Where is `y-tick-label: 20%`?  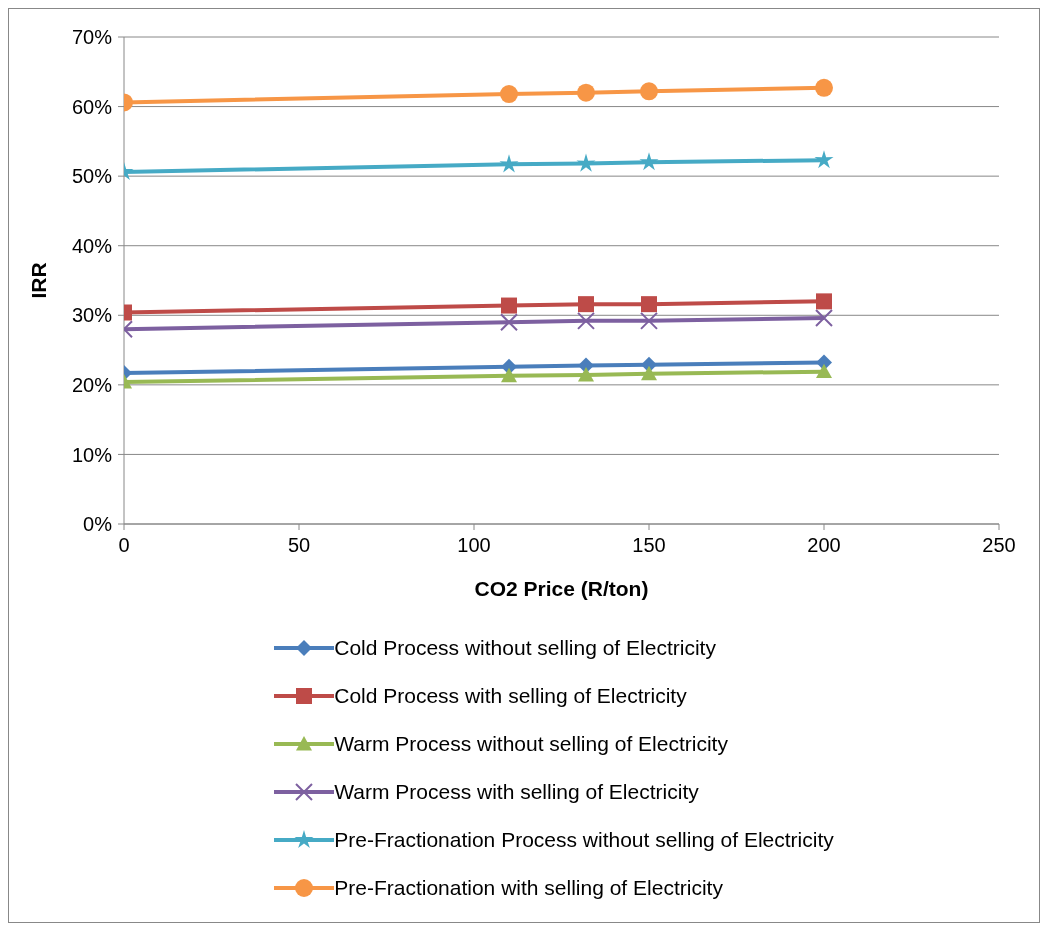 y-tick-label: 20% is located at coordinates (92, 384).